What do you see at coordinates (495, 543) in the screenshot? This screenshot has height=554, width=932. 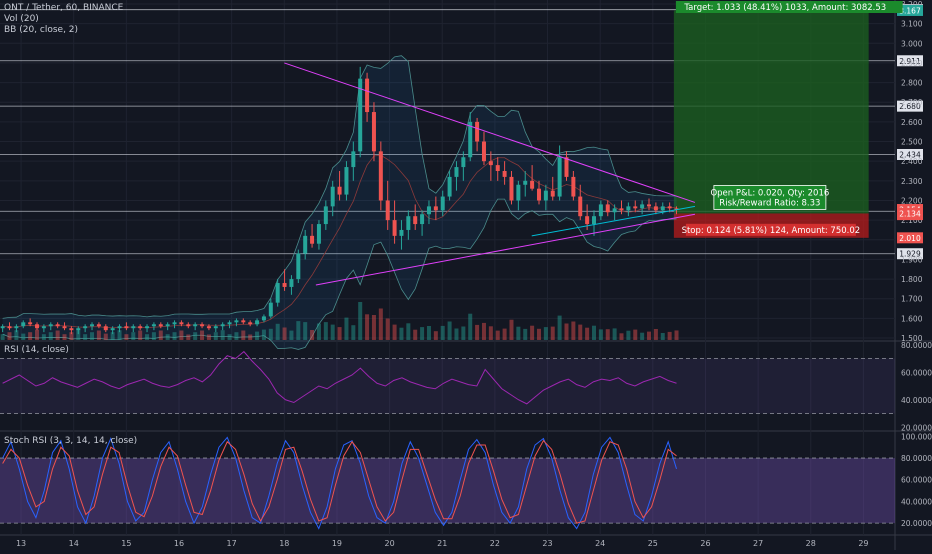 I see `time-axis-label: 22` at bounding box center [495, 543].